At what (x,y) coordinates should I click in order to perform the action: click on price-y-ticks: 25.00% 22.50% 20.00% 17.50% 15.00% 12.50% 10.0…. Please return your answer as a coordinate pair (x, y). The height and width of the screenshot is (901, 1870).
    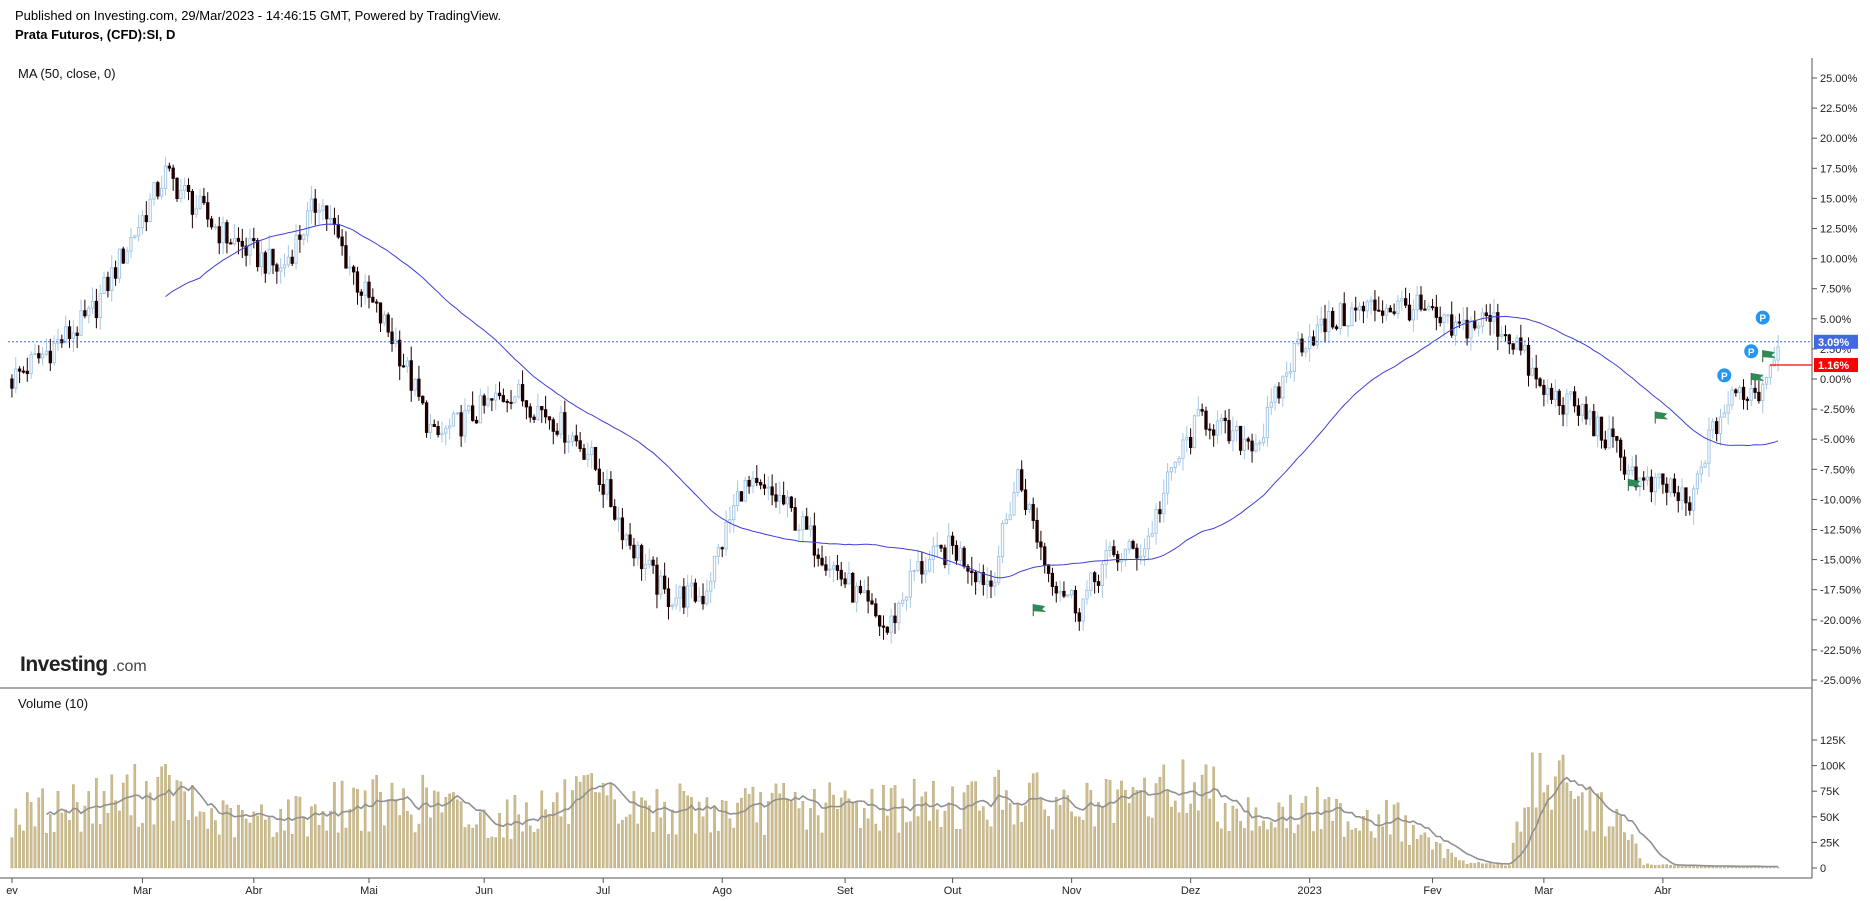
    Looking at the image, I should click on (1836, 380).